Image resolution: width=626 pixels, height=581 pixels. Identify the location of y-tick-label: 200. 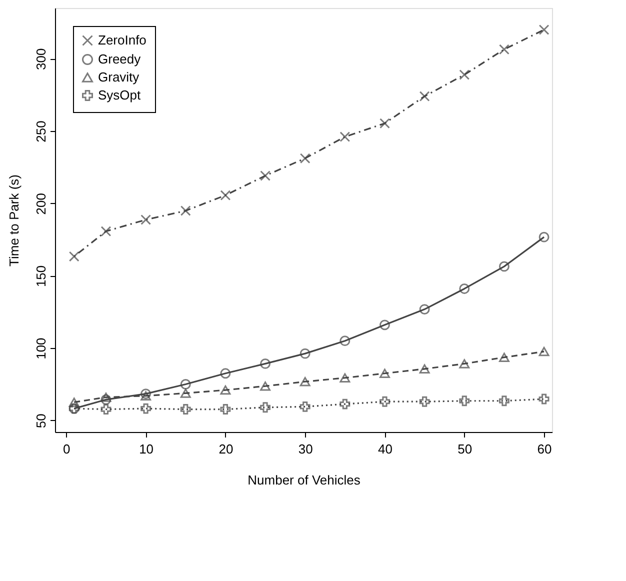
(41, 204).